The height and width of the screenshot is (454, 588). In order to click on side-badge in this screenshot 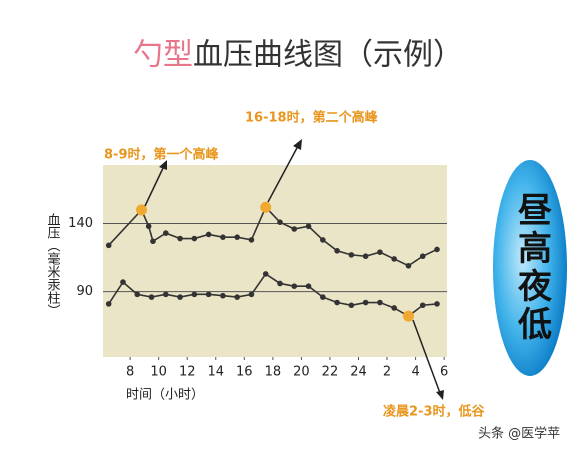, I will do `click(530, 268)`.